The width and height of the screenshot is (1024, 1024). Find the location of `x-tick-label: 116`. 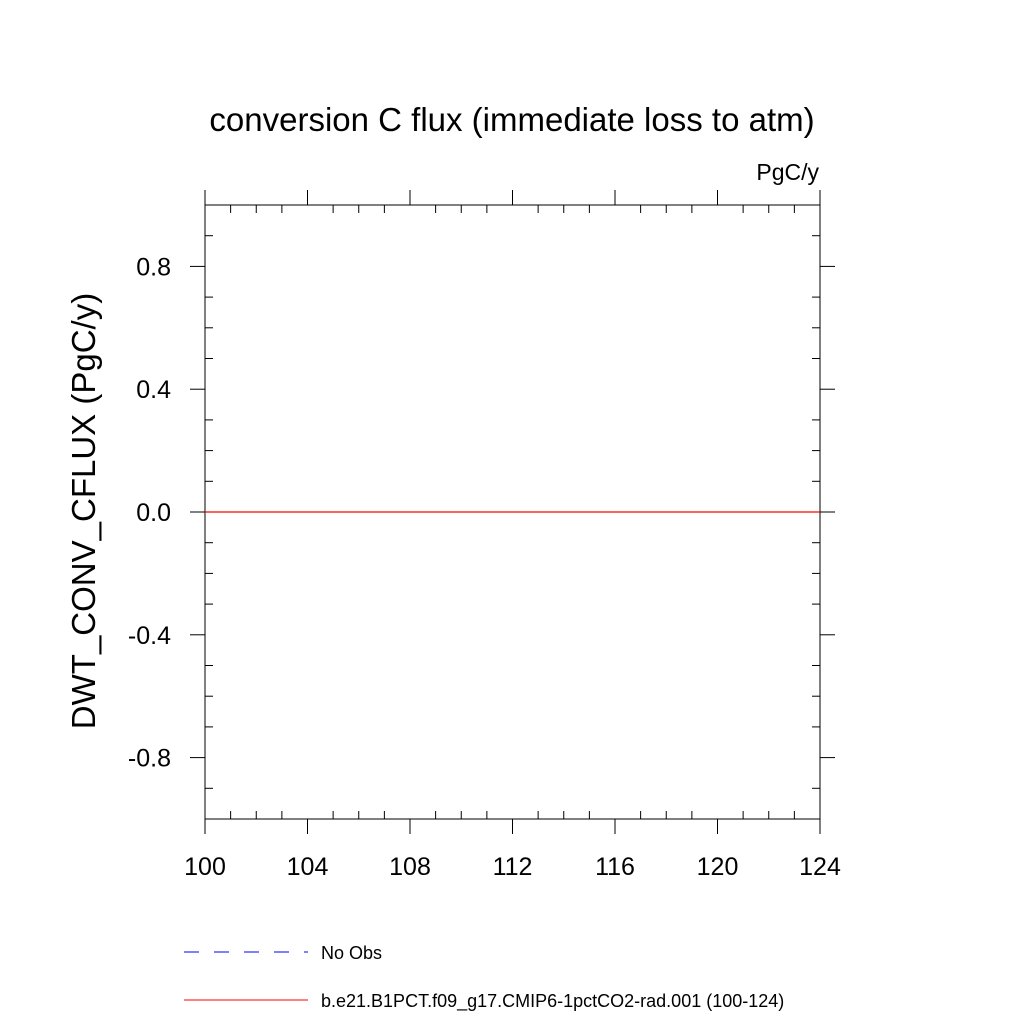

x-tick-label: 116 is located at coordinates (615, 867).